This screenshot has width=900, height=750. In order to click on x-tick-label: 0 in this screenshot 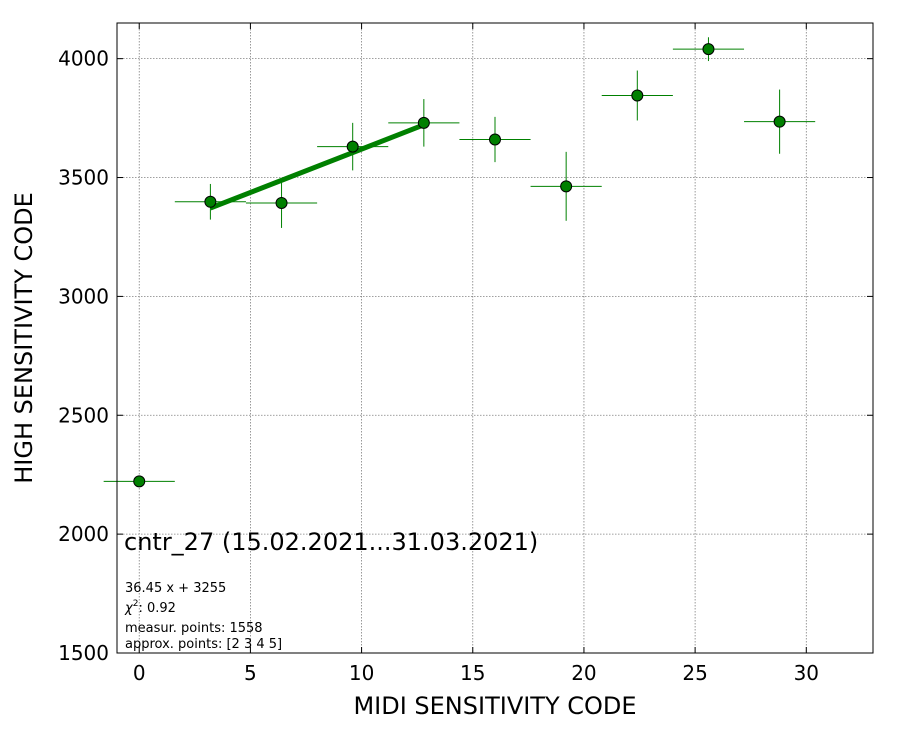, I will do `click(139, 673)`.